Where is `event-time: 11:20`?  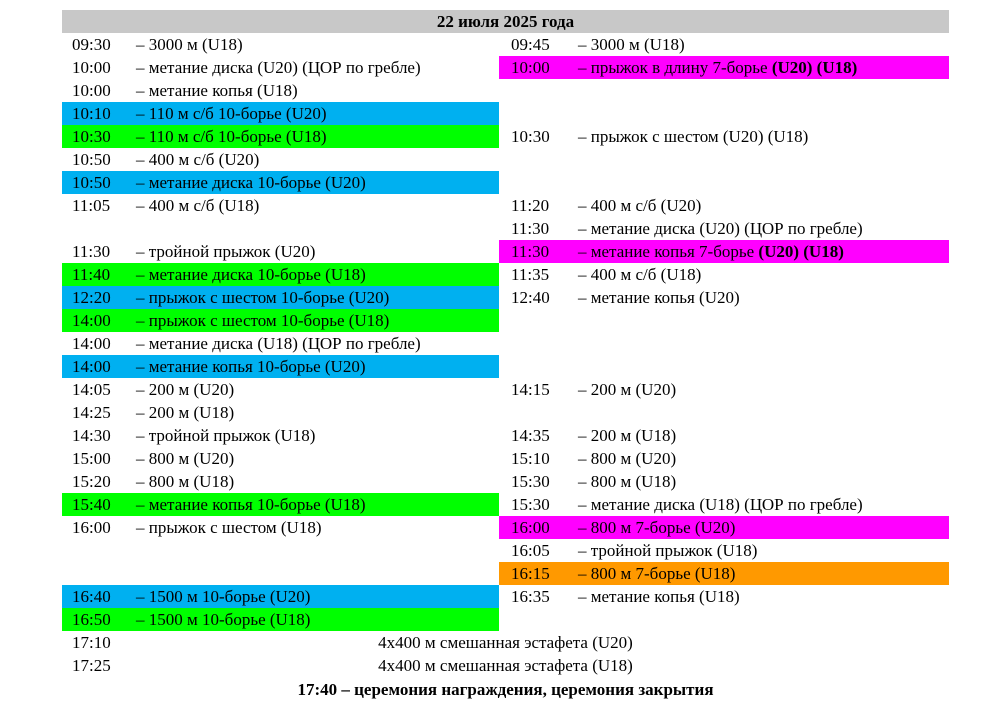 event-time: 11:20 is located at coordinates (530, 205).